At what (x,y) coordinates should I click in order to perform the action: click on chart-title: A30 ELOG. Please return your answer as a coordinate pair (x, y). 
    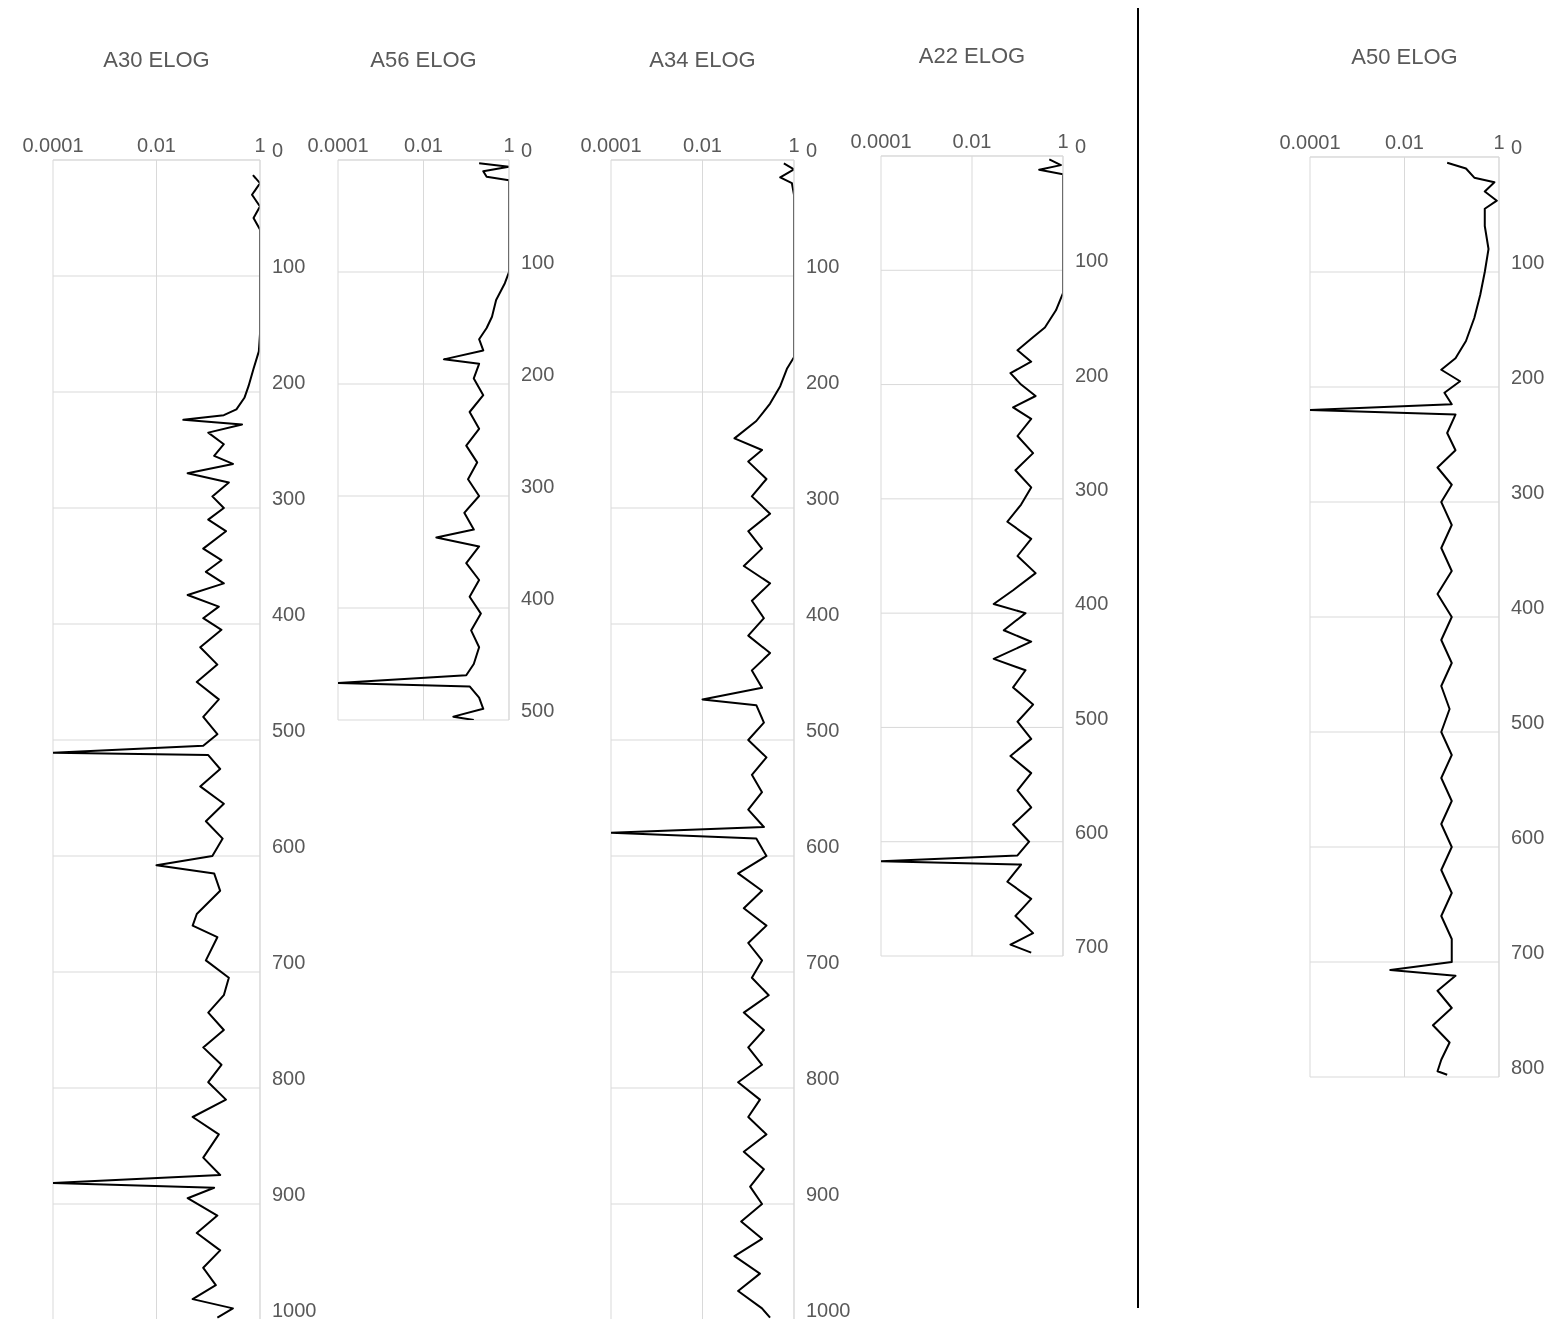
    Looking at the image, I should click on (156, 60).